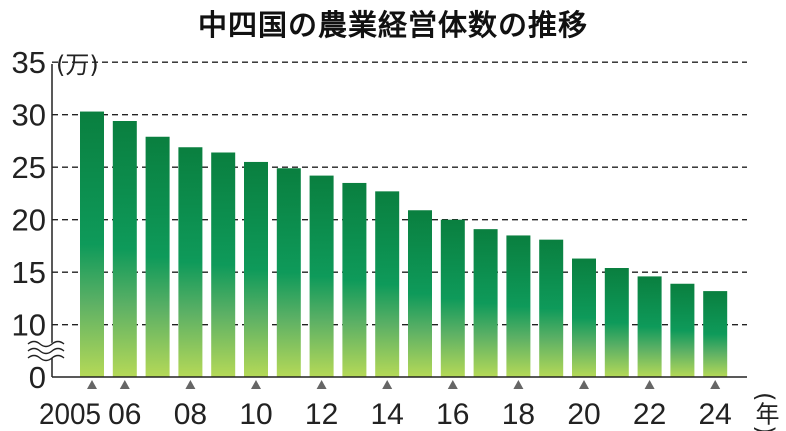 This screenshot has width=786, height=431. What do you see at coordinates (255, 414) in the screenshot?
I see `x-tick-label: 10` at bounding box center [255, 414].